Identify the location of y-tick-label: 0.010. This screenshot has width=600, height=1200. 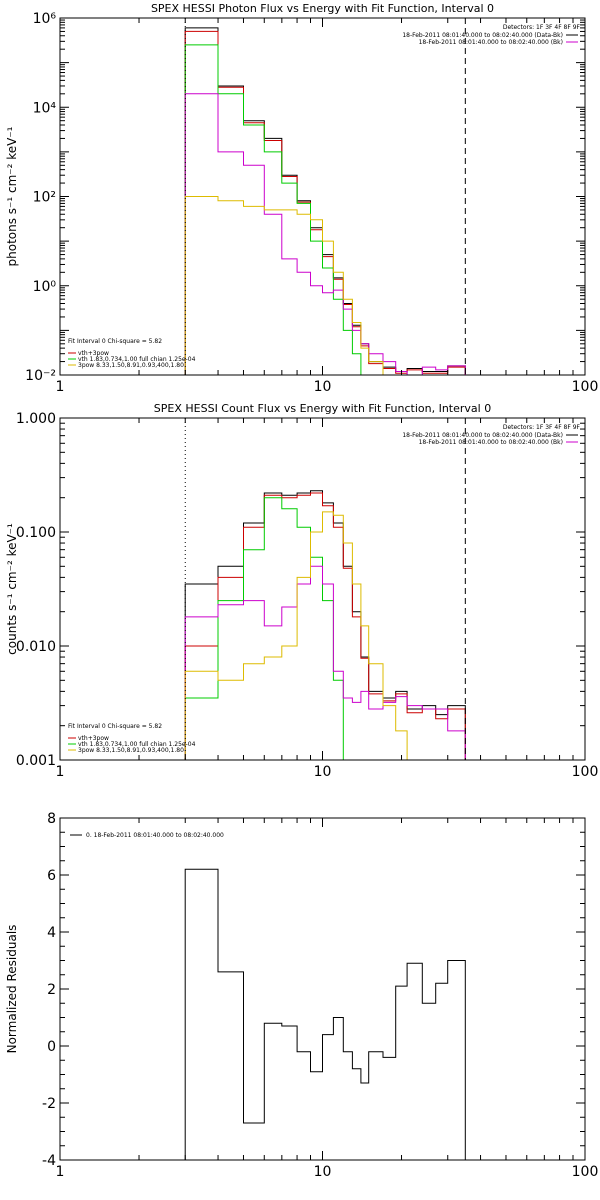
(36, 647).